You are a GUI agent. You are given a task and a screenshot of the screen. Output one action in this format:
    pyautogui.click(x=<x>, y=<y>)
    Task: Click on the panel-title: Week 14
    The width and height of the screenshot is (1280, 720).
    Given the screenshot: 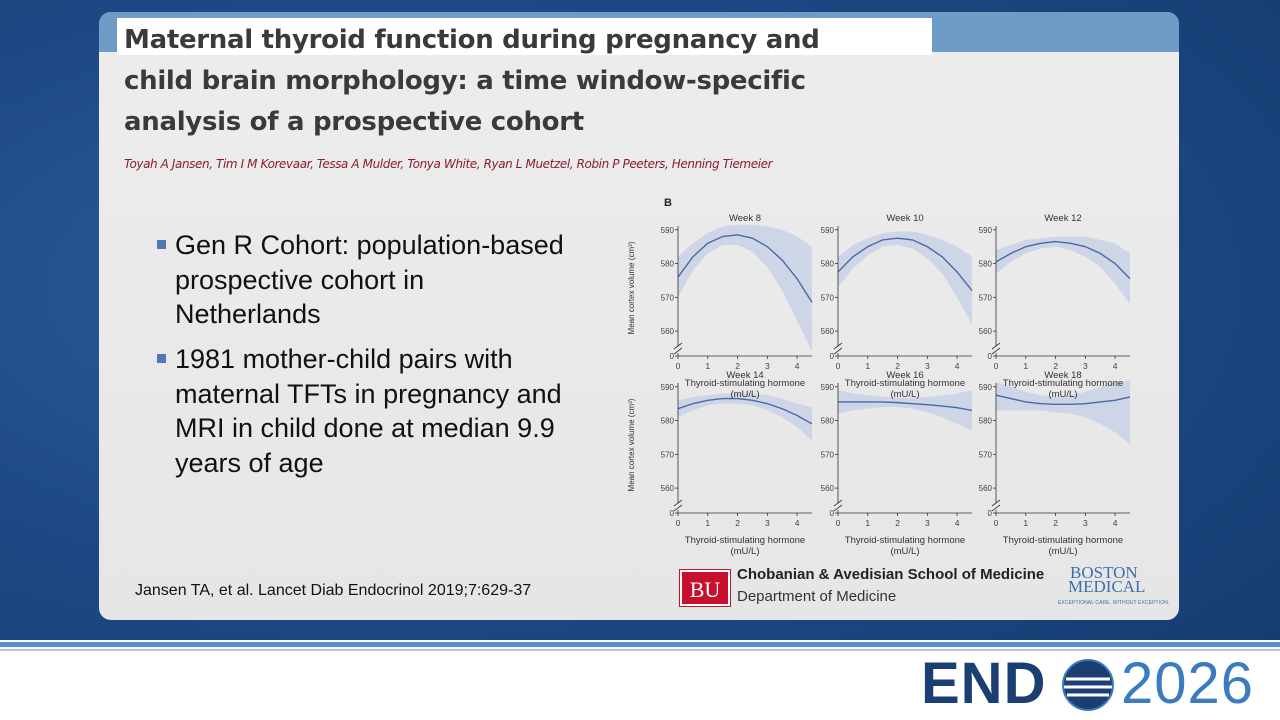 What is the action you would take?
    pyautogui.click(x=744, y=375)
    